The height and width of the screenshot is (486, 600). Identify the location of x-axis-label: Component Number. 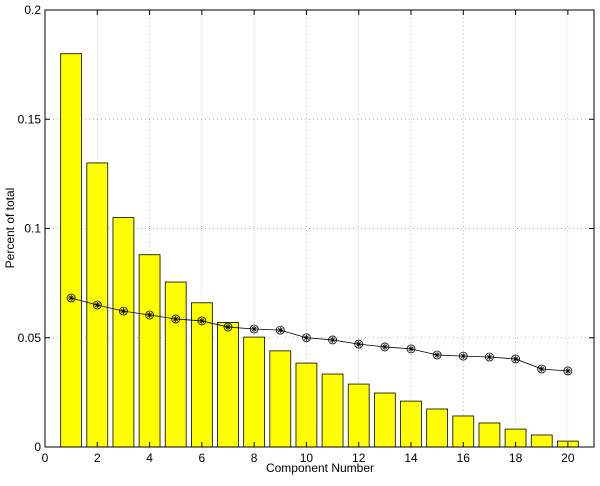
(320, 468).